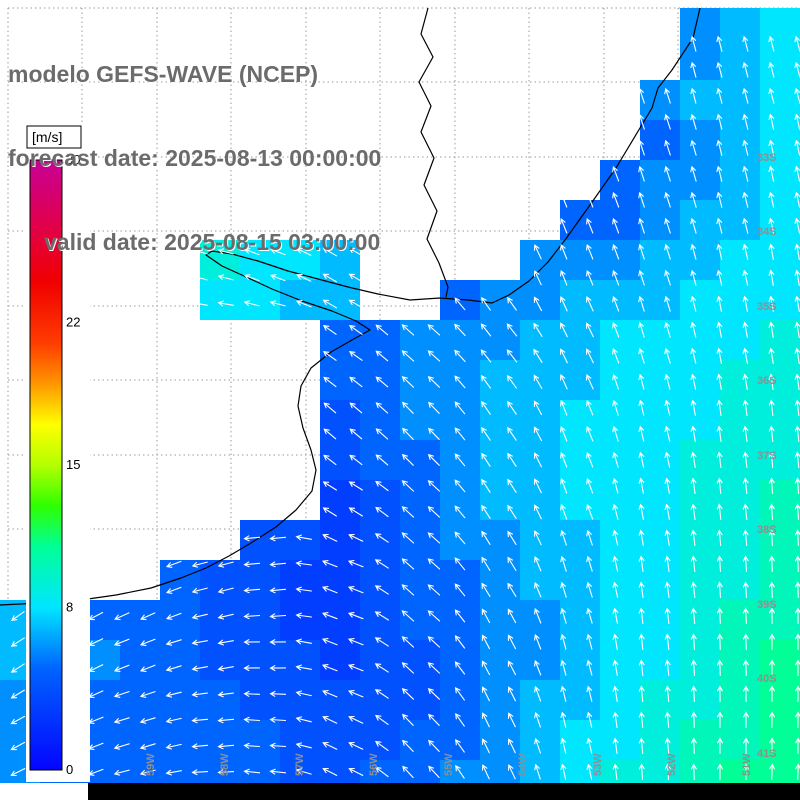 The width and height of the screenshot is (800, 800). I want to click on lat-label: 41S, so click(767, 754).